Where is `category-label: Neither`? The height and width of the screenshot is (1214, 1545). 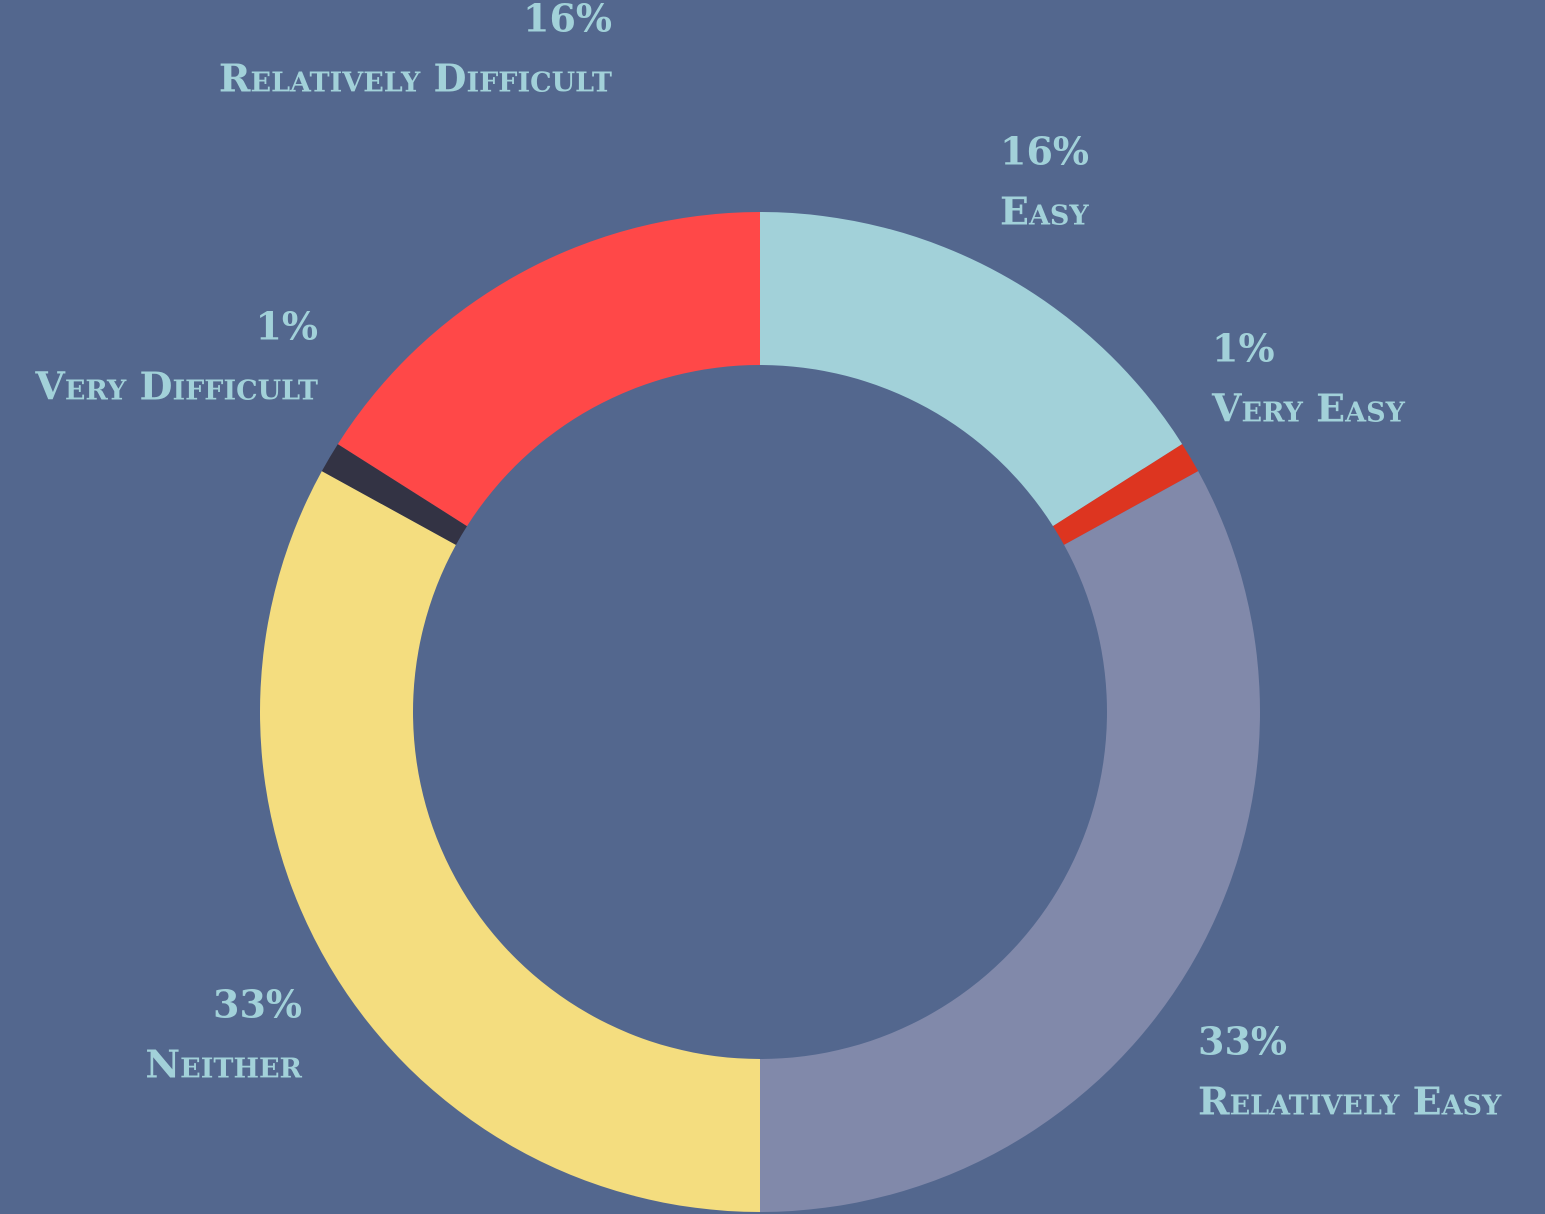
category-label: Neither is located at coordinates (223, 1064).